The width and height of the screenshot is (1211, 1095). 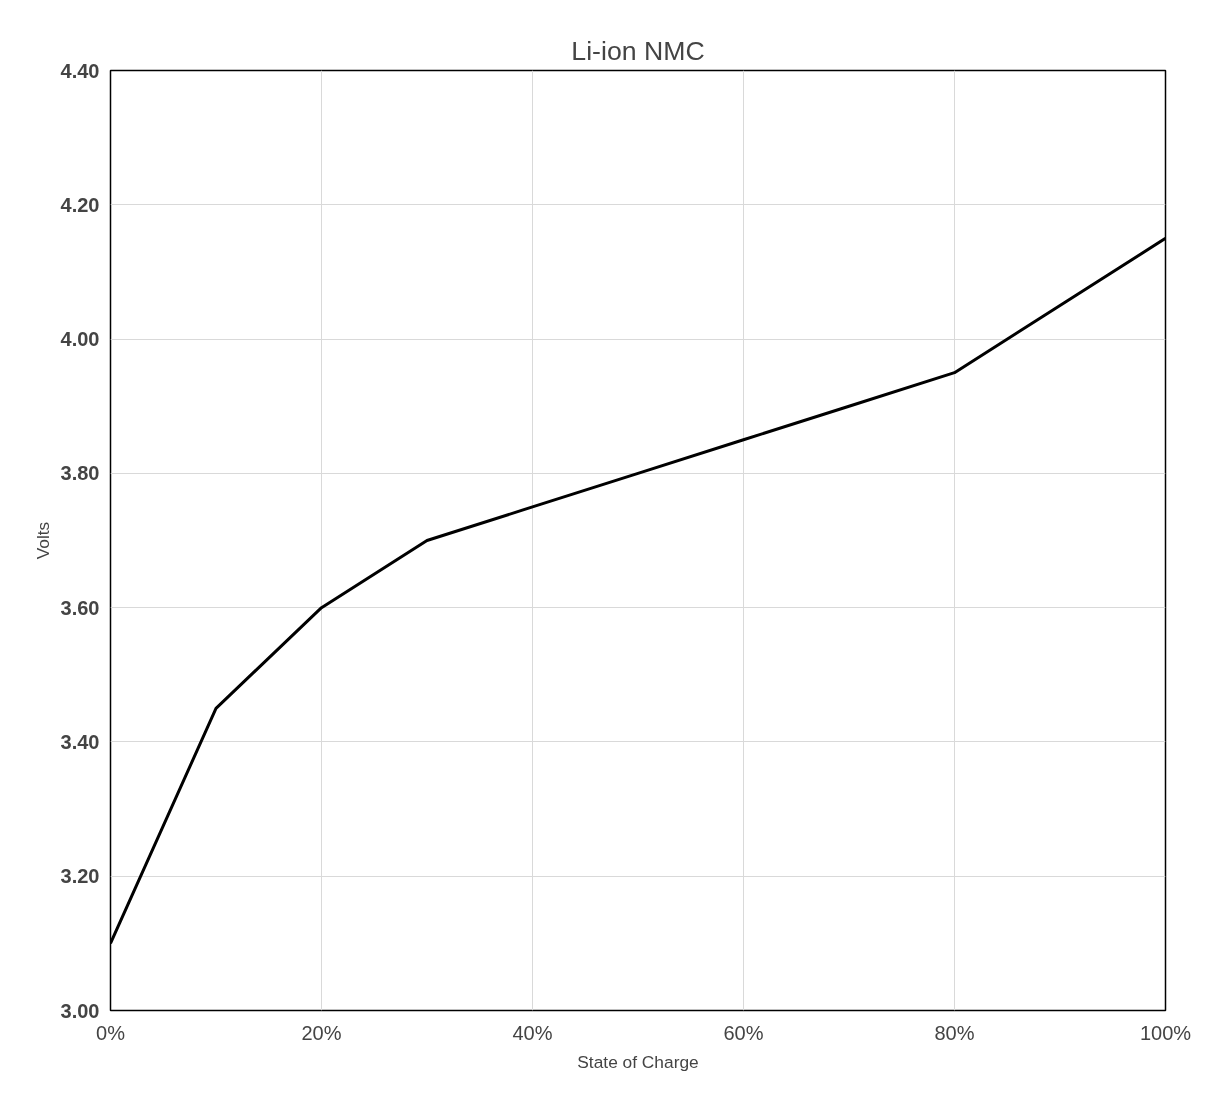 I want to click on y-tick-label: 3.20, so click(x=80, y=876).